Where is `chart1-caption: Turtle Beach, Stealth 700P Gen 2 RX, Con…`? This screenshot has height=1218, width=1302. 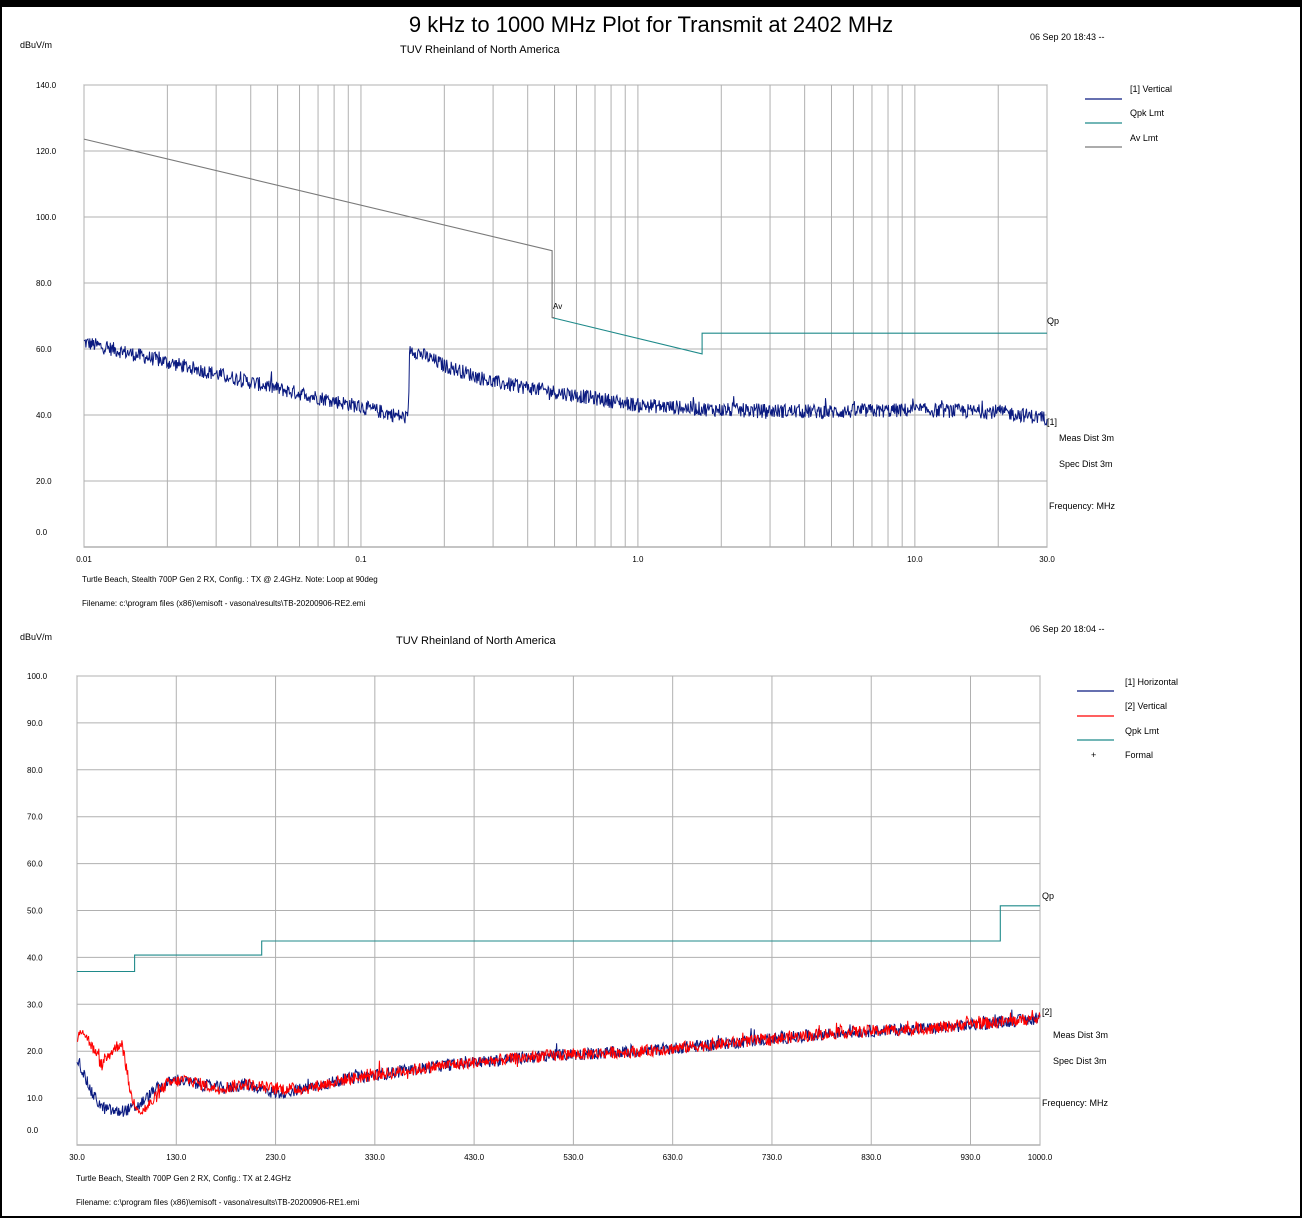
chart1-caption: Turtle Beach, Stealth 700P Gen 2 RX, Con… is located at coordinates (230, 579).